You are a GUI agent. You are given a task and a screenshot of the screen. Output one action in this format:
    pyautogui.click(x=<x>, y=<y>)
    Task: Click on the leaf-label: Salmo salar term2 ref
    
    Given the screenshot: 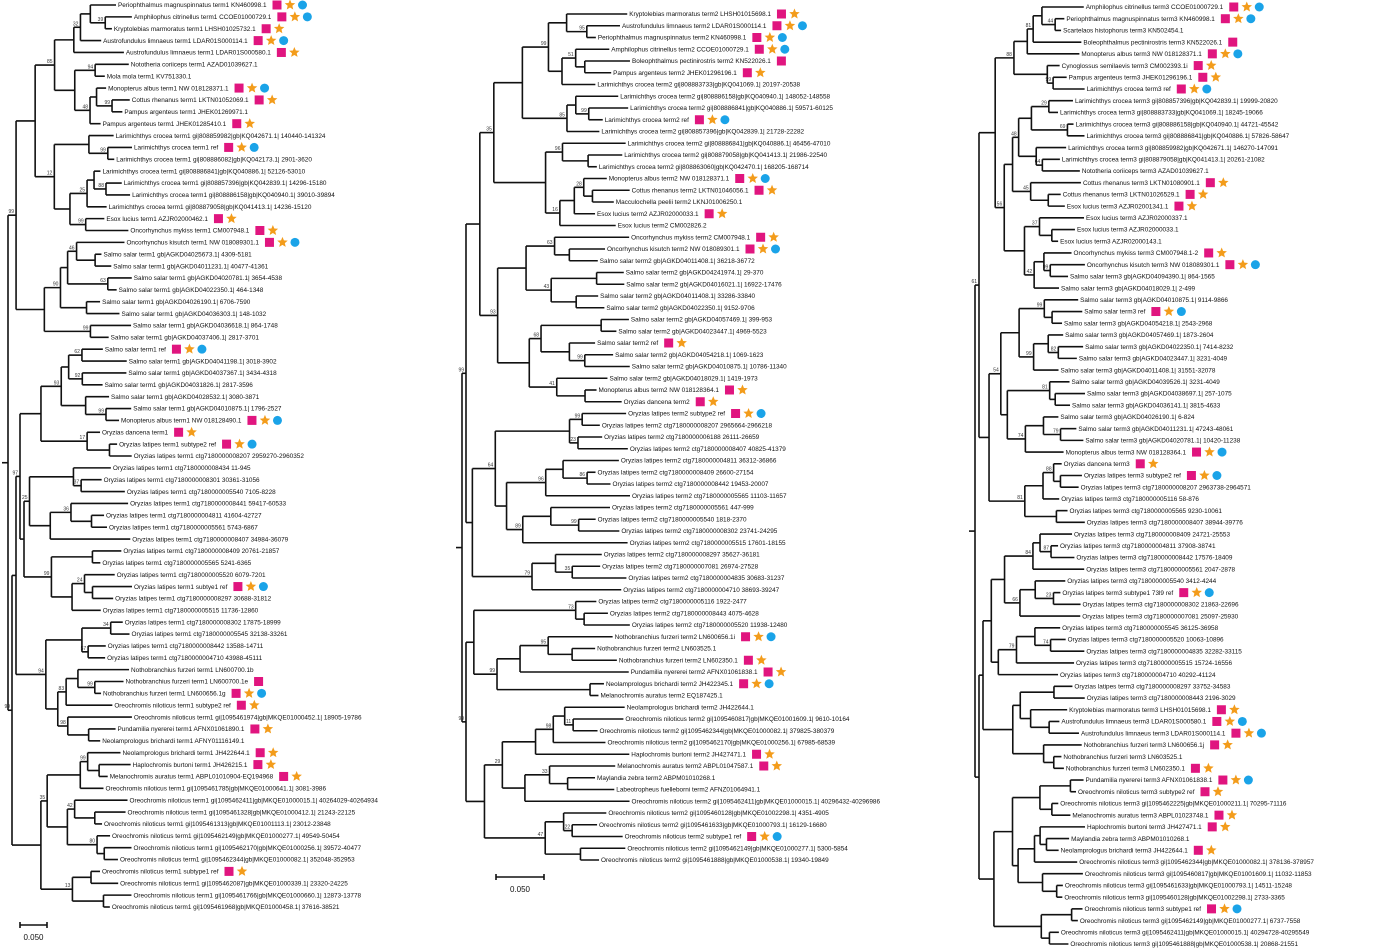 What is the action you would take?
    pyautogui.click(x=627, y=343)
    